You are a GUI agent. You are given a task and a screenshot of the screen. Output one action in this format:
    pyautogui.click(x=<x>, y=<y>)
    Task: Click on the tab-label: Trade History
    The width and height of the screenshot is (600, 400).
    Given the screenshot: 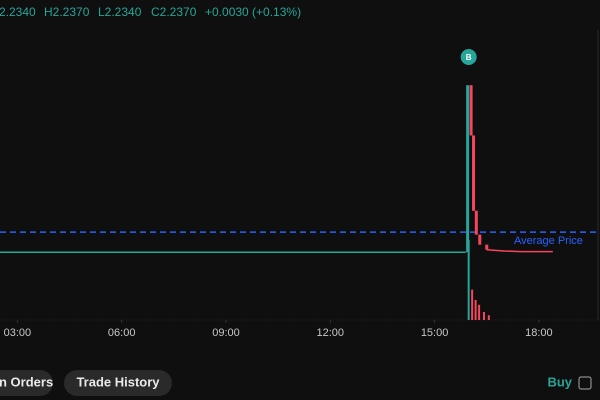 What is the action you would take?
    pyautogui.click(x=118, y=381)
    